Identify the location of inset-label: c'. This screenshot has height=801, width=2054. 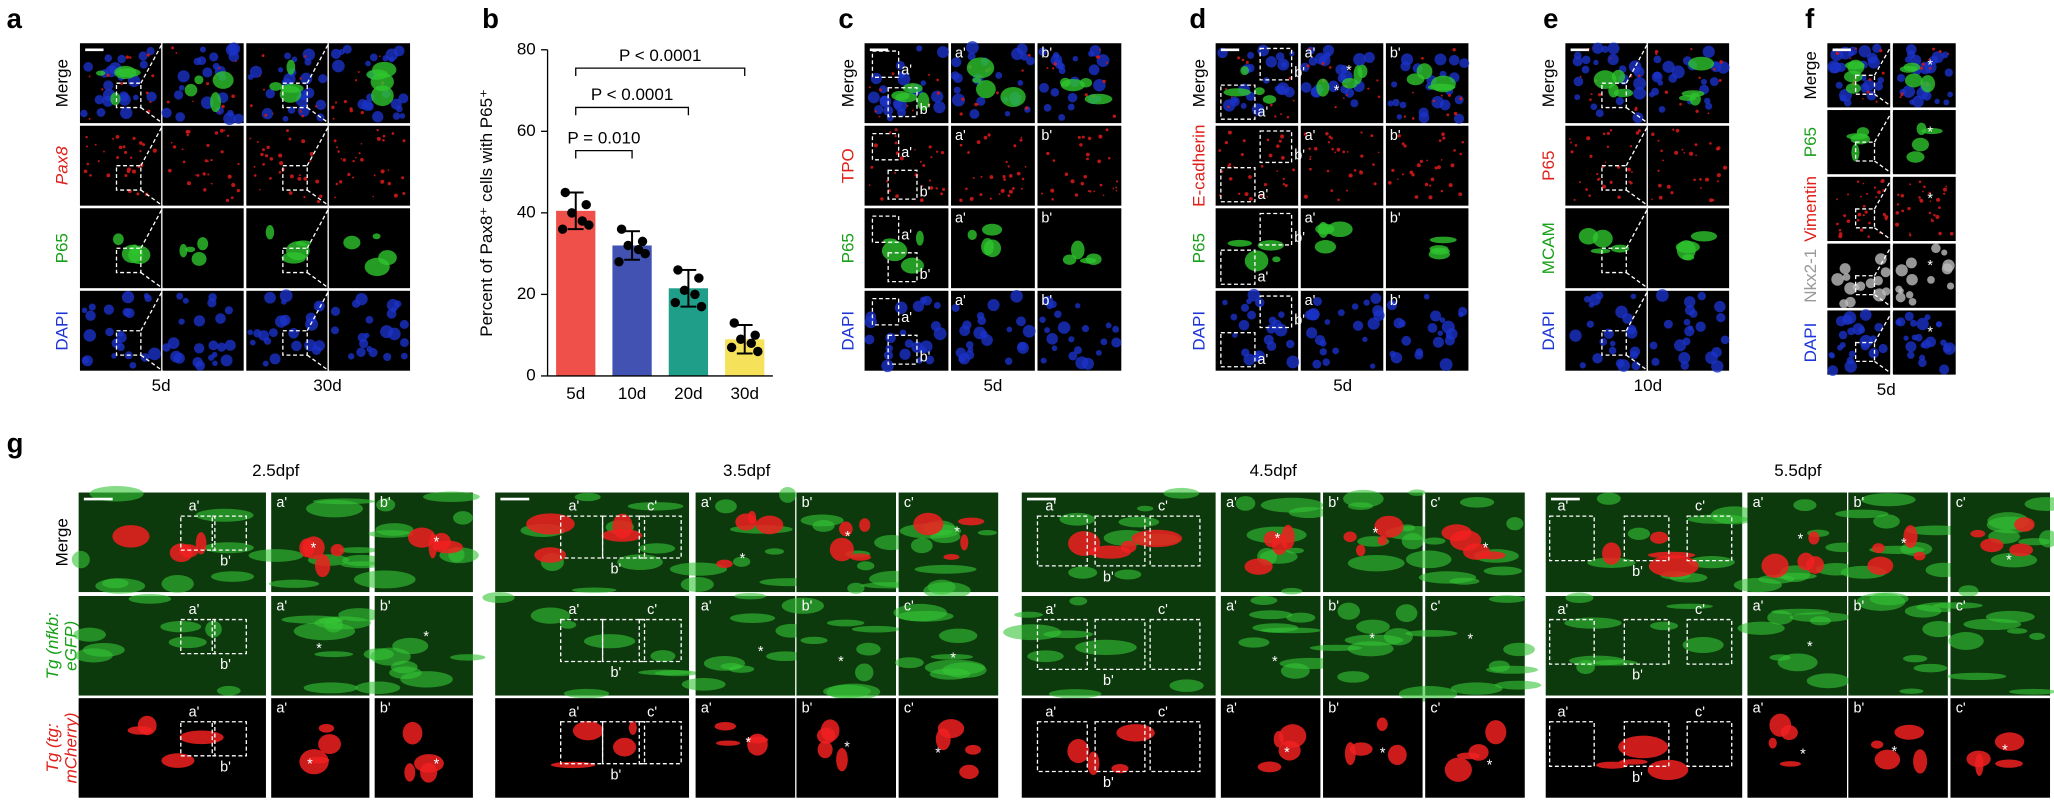
(1961, 708).